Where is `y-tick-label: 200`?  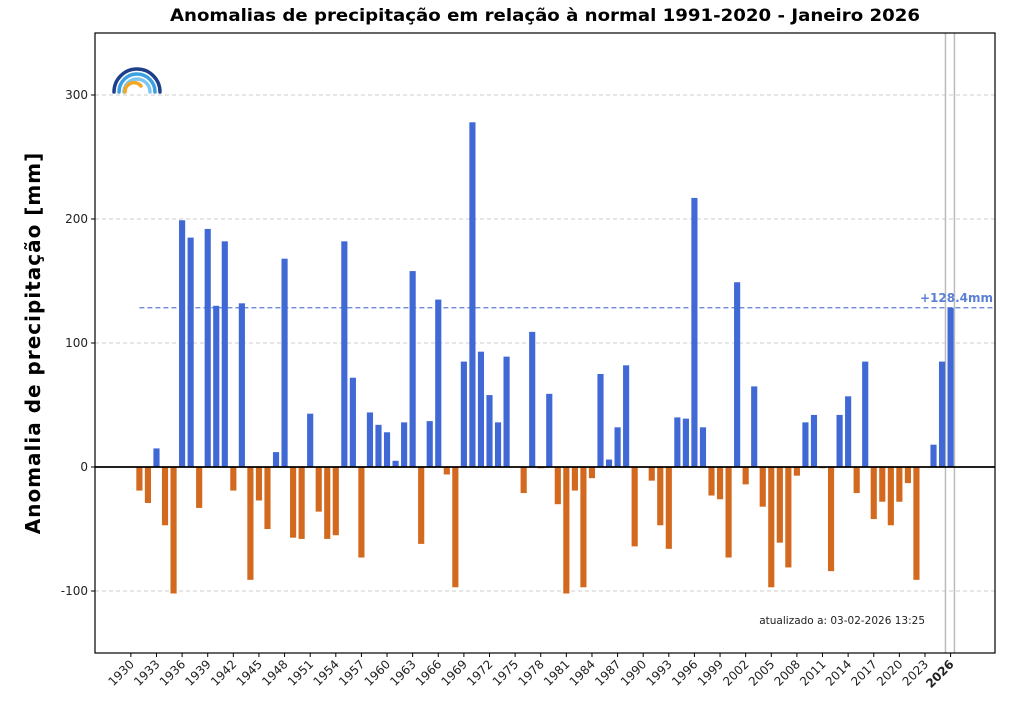
y-tick-label: 200 is located at coordinates (76, 219).